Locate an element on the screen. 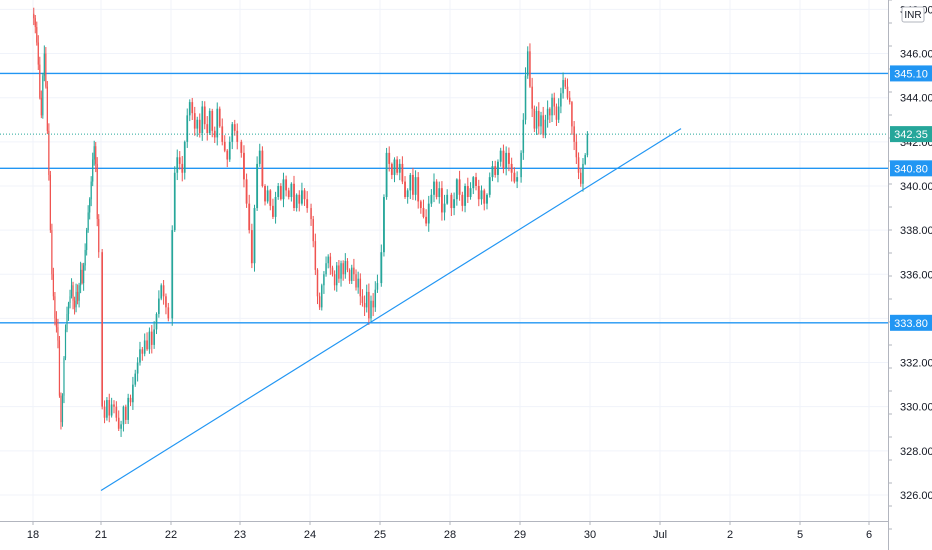 Image resolution: width=932 pixels, height=550 pixels. x-tick-label: 28 is located at coordinates (450, 535).